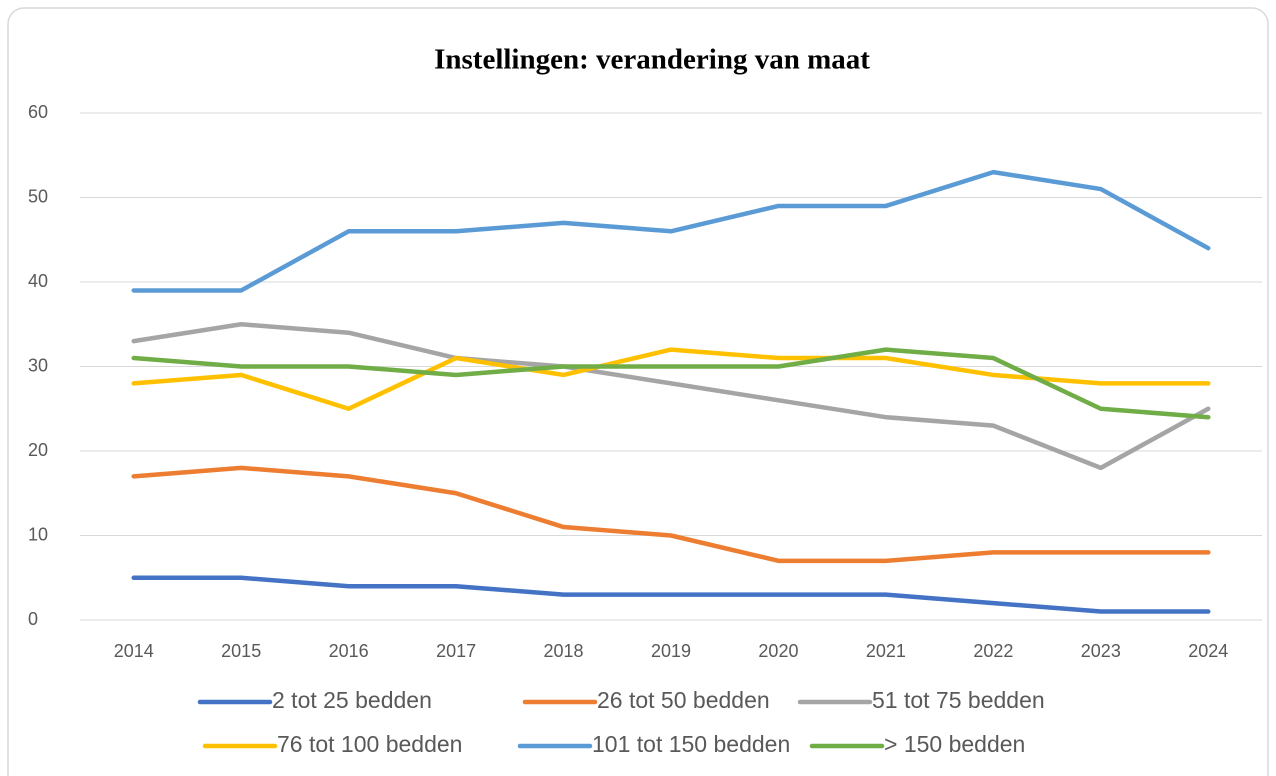 Image resolution: width=1276 pixels, height=776 pixels. I want to click on legend-label: 101 tot 150 bedden, so click(691, 744).